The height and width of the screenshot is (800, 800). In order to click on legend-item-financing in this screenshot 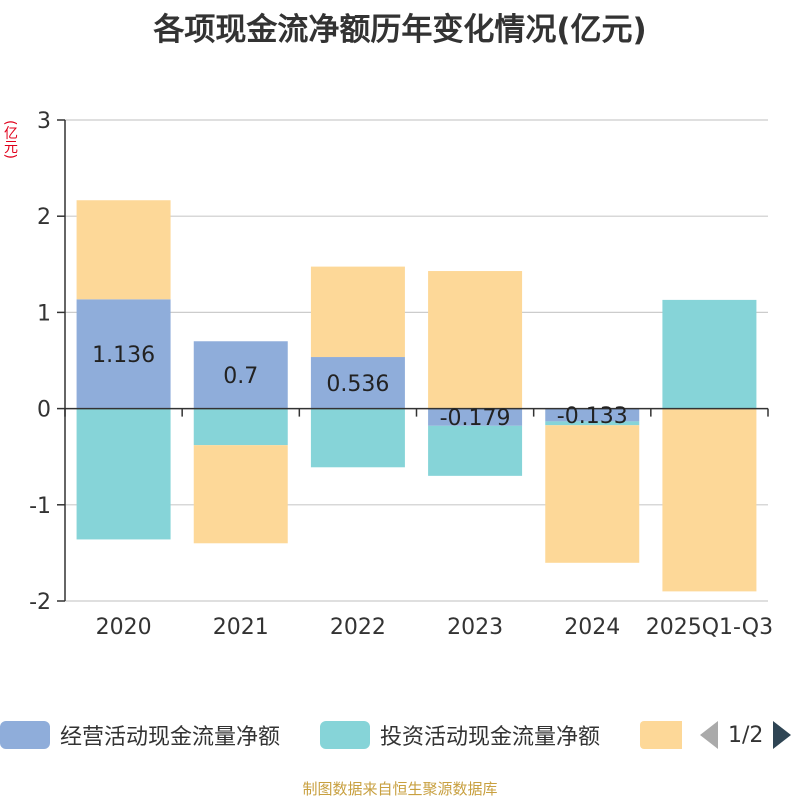, I will do `click(661, 735)`.